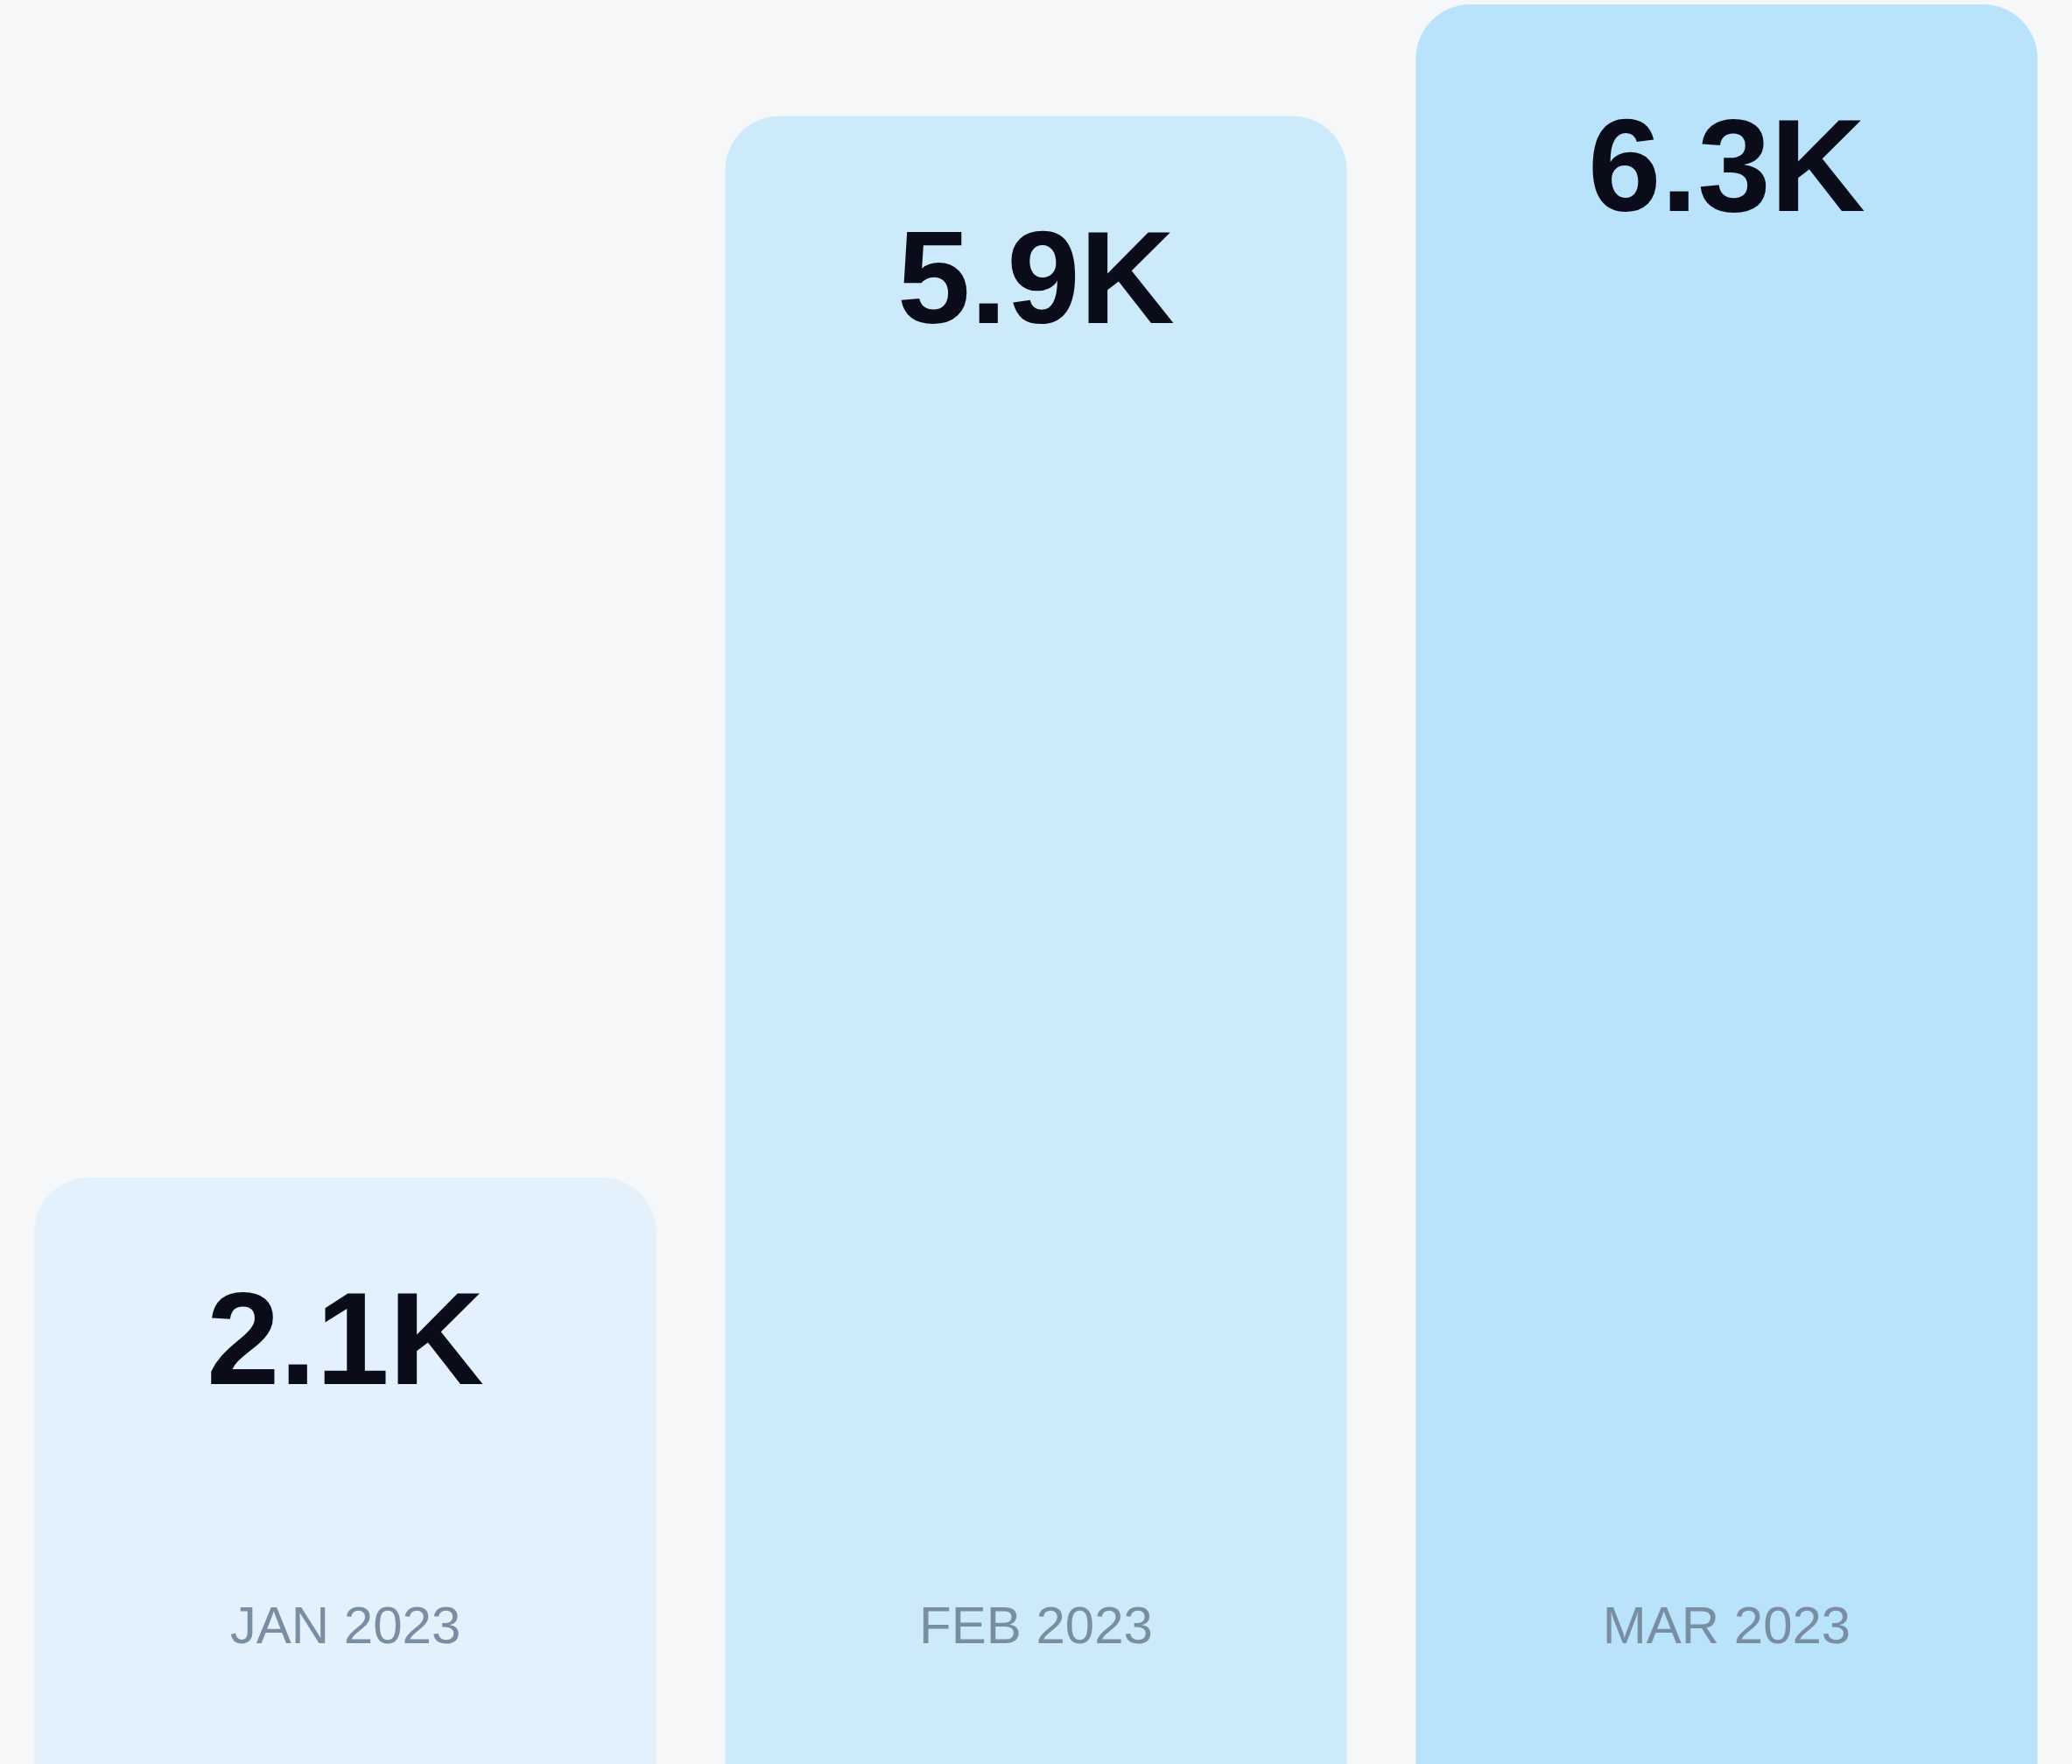 The image size is (2072, 1764). I want to click on x-tick-label: FEB 2023, so click(1036, 1625).